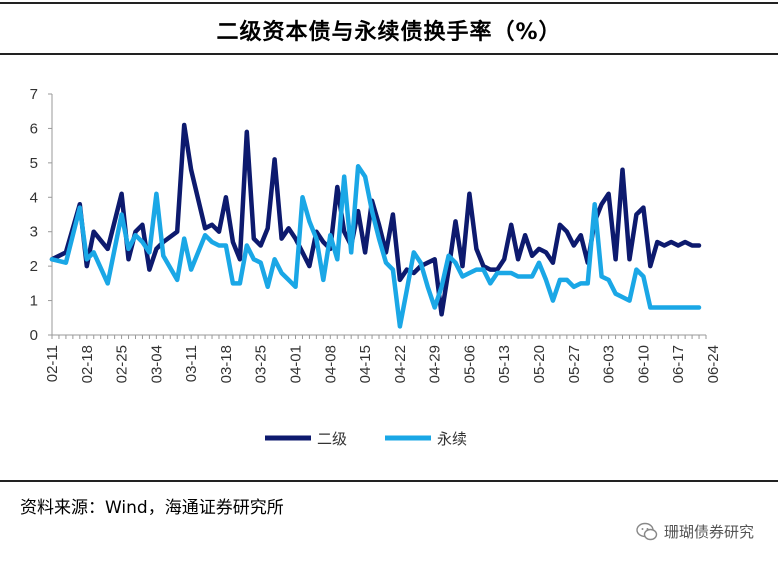 This screenshot has width=778, height=561. Describe the element at coordinates (713, 364) in the screenshot. I see `x-tick-label: 06-24` at that location.